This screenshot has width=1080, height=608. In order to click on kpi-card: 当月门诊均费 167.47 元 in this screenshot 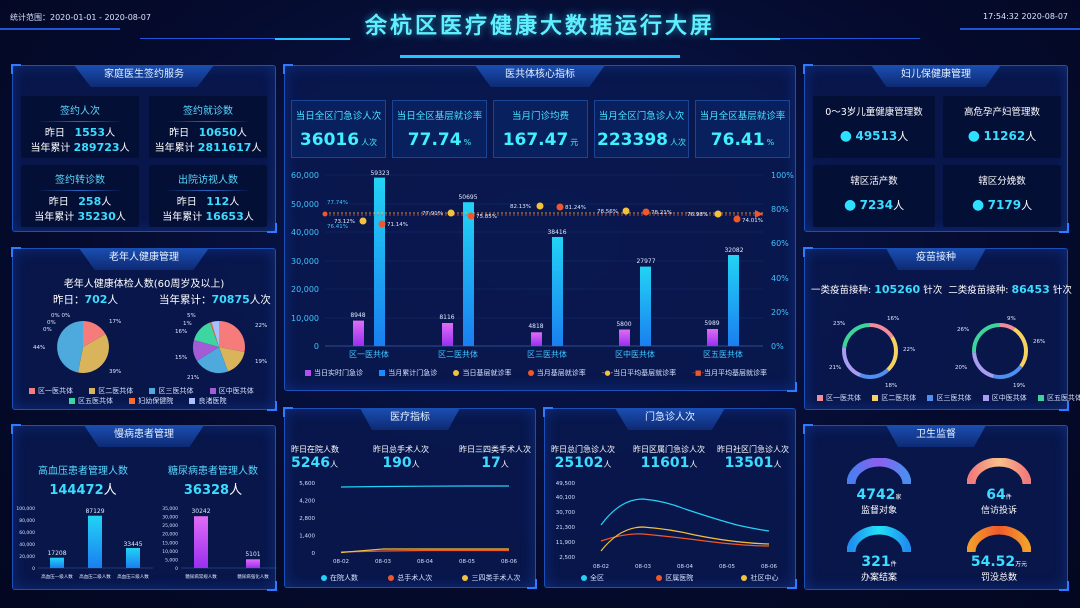, I will do `click(540, 129)`.